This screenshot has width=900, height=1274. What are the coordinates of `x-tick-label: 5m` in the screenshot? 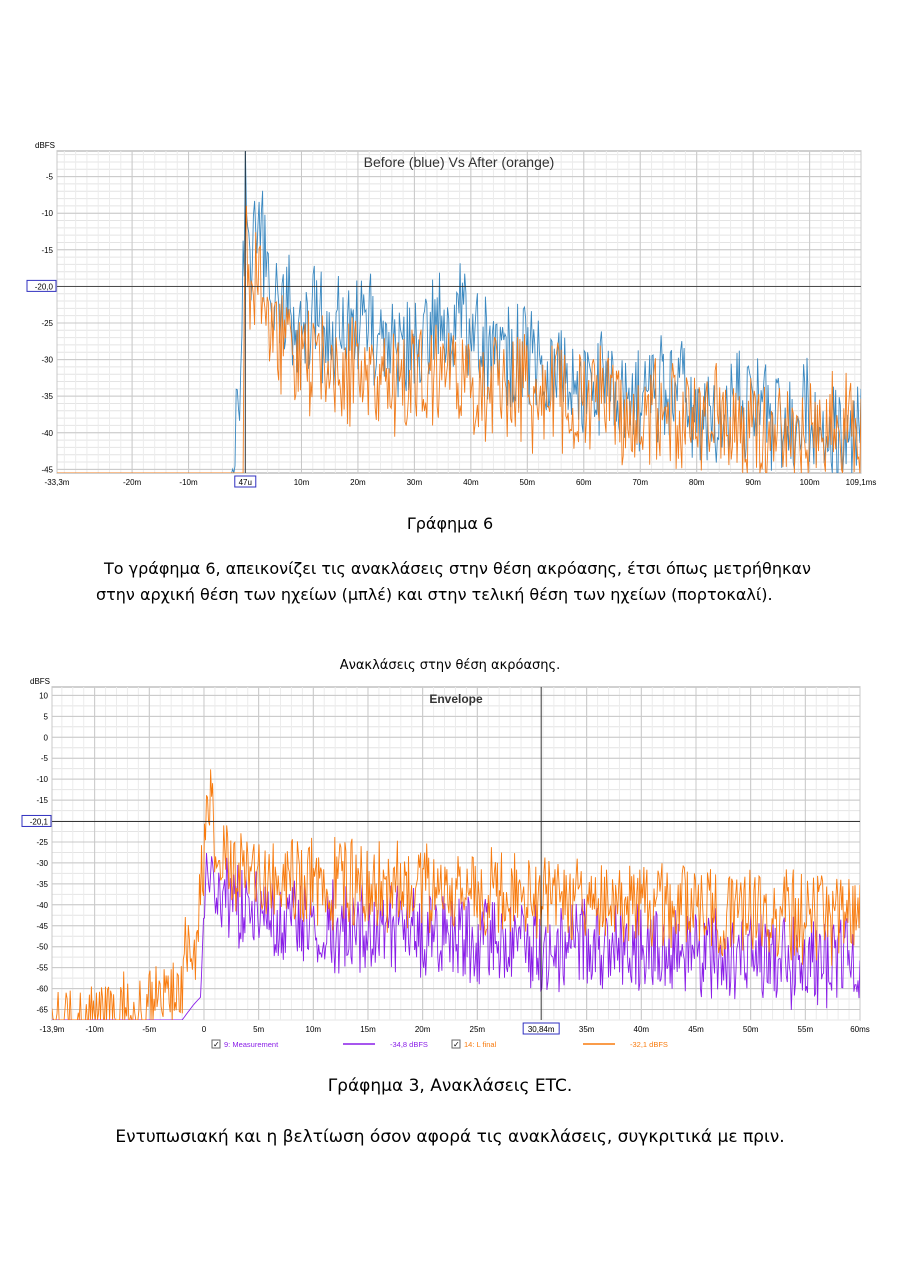 It's located at (258, 1029).